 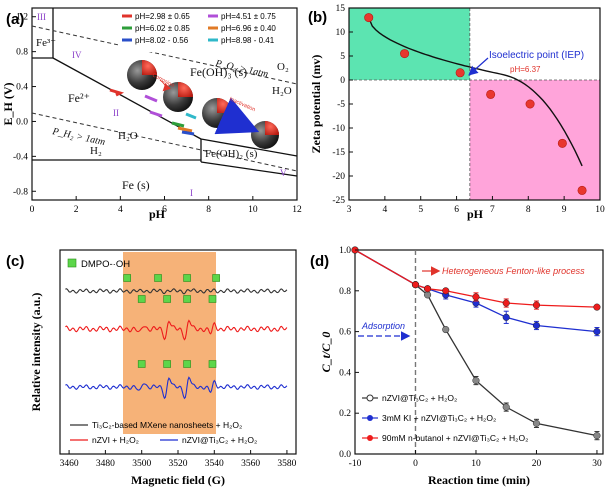 I want to click on ph-marker-cyan, so click(x=191, y=116).